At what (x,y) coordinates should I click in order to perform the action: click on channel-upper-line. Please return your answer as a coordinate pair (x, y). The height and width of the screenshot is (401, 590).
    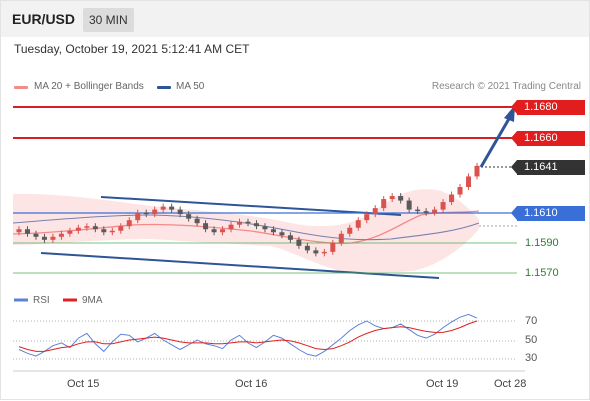
    Looking at the image, I should click on (251, 206).